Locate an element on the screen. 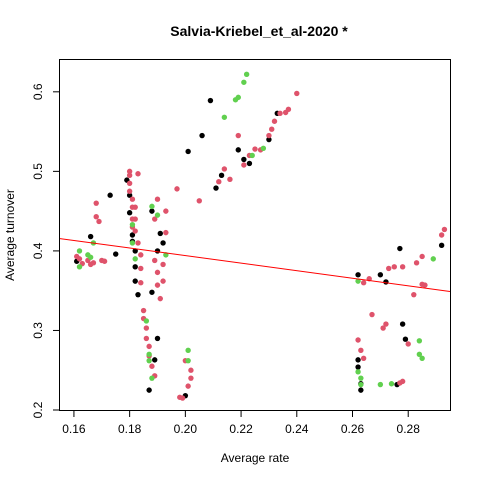 This screenshot has width=480, height=480. x-tick-label: 0.28 is located at coordinates (409, 429).